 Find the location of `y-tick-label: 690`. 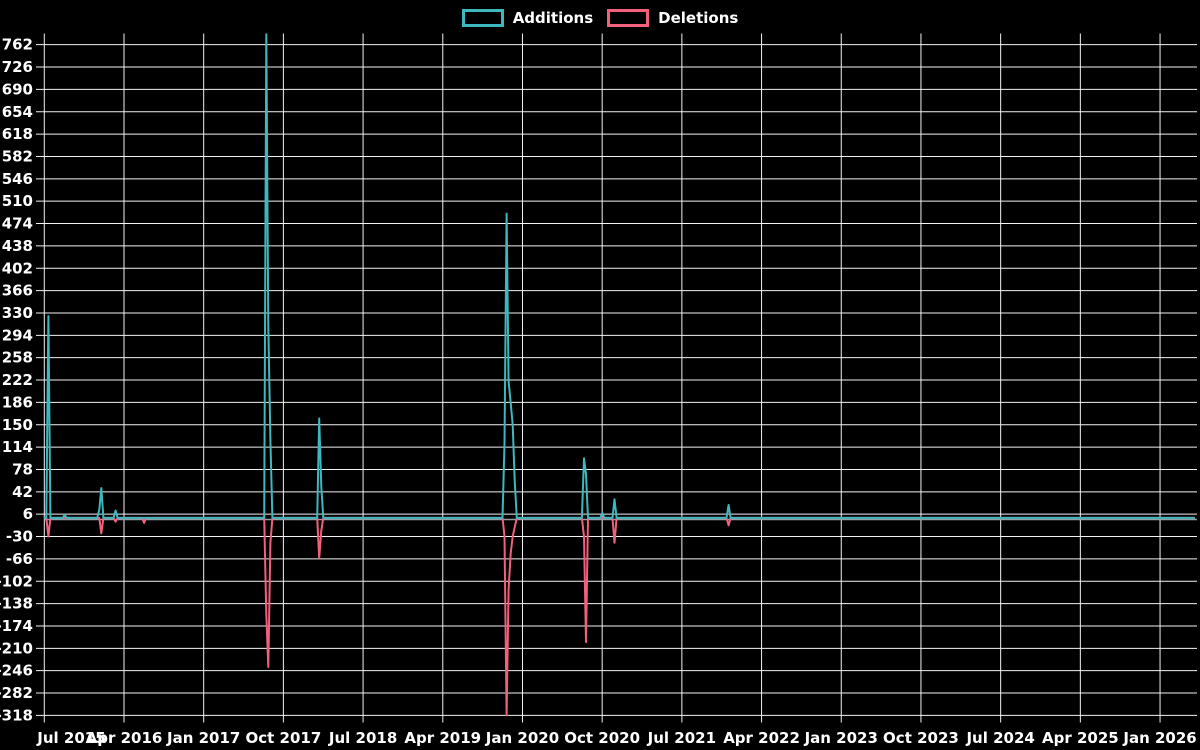

y-tick-label: 690 is located at coordinates (17, 89).